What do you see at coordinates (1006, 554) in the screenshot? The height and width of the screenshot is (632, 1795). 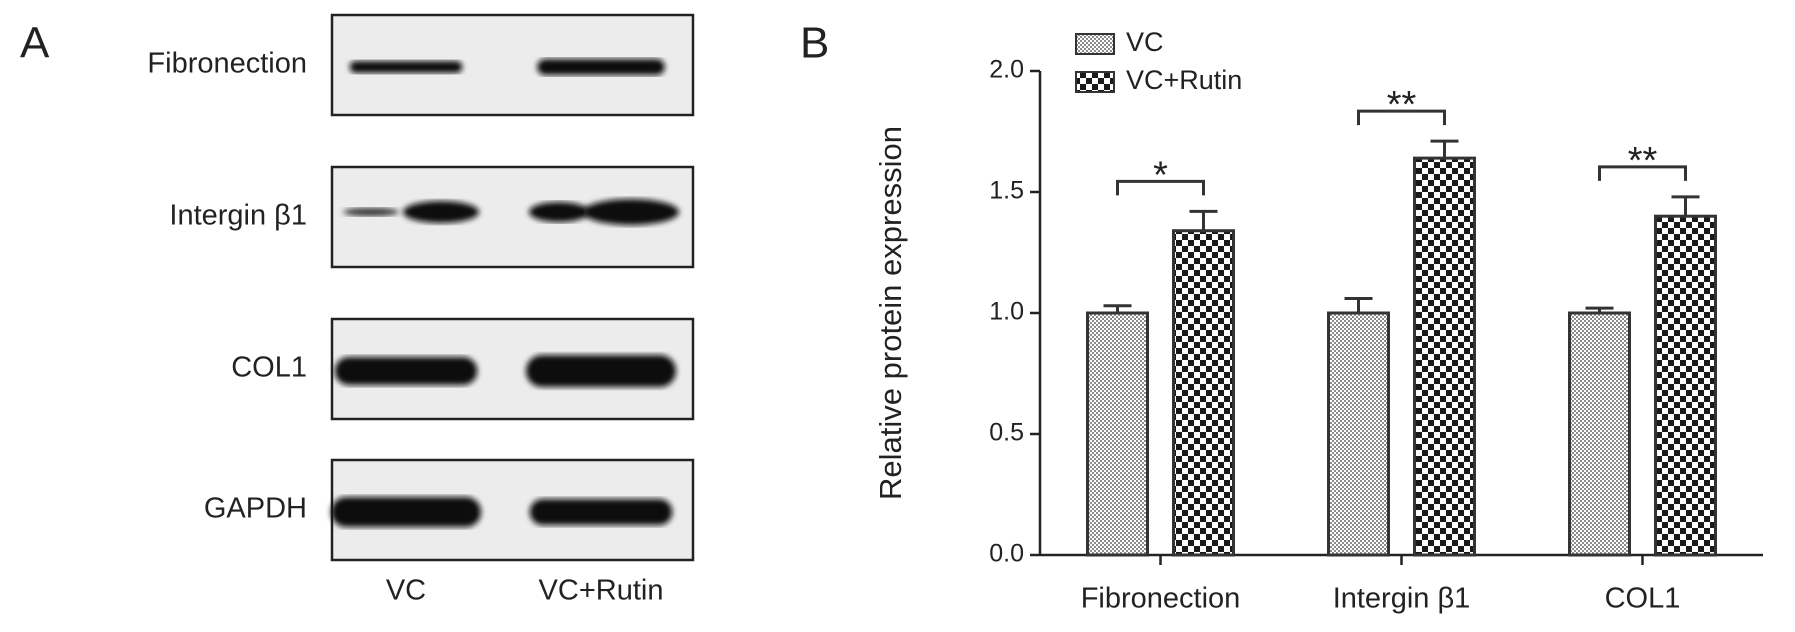 I see `y-tick-label: 0.0` at bounding box center [1006, 554].